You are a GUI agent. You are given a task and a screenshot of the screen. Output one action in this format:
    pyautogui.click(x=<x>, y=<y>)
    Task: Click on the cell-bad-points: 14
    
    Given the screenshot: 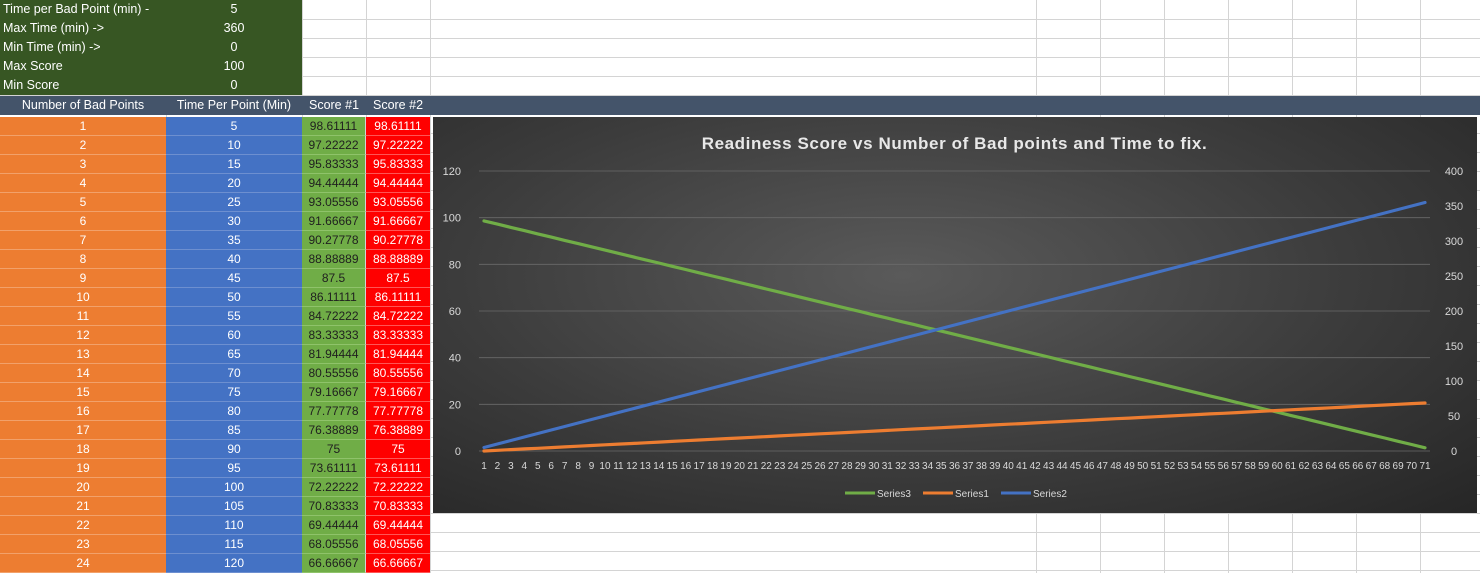 What is the action you would take?
    pyautogui.click(x=83, y=373)
    